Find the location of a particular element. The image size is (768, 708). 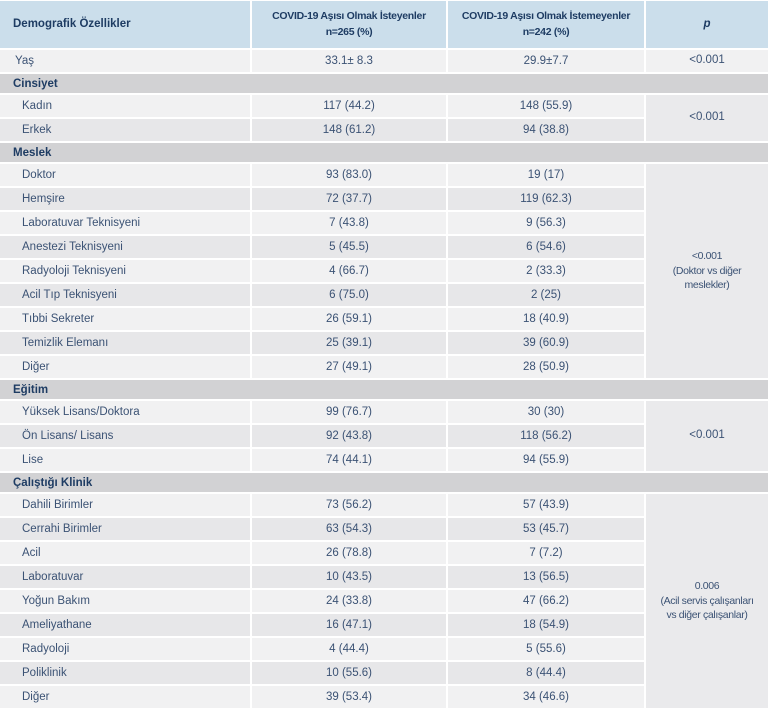

section-label: Meslek is located at coordinates (384, 153).